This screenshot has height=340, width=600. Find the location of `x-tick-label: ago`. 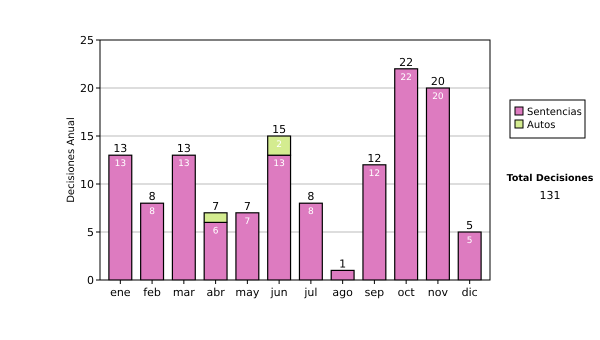

x-tick-label: ago is located at coordinates (343, 292).